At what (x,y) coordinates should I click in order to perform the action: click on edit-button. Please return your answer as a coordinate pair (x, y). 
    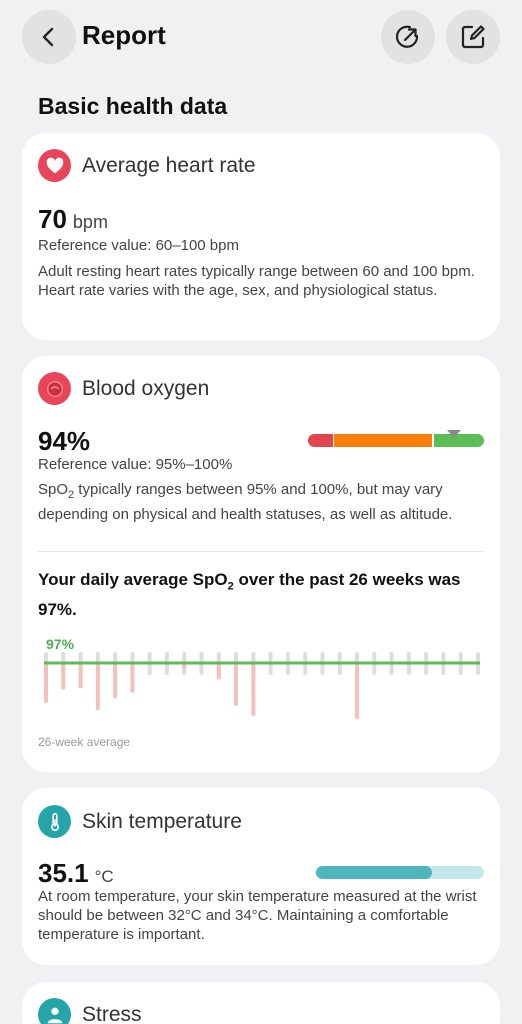
    Looking at the image, I should click on (473, 37).